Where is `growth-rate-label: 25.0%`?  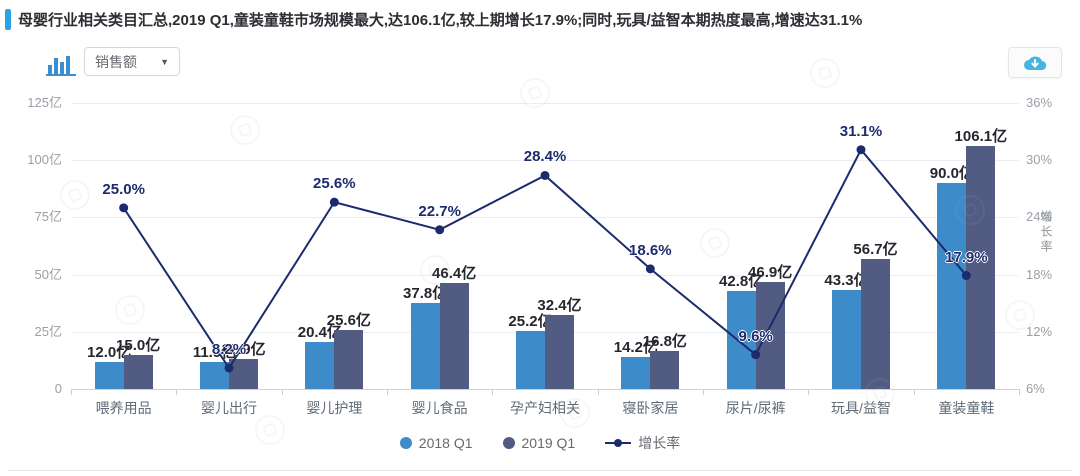 growth-rate-label: 25.0% is located at coordinates (123, 189).